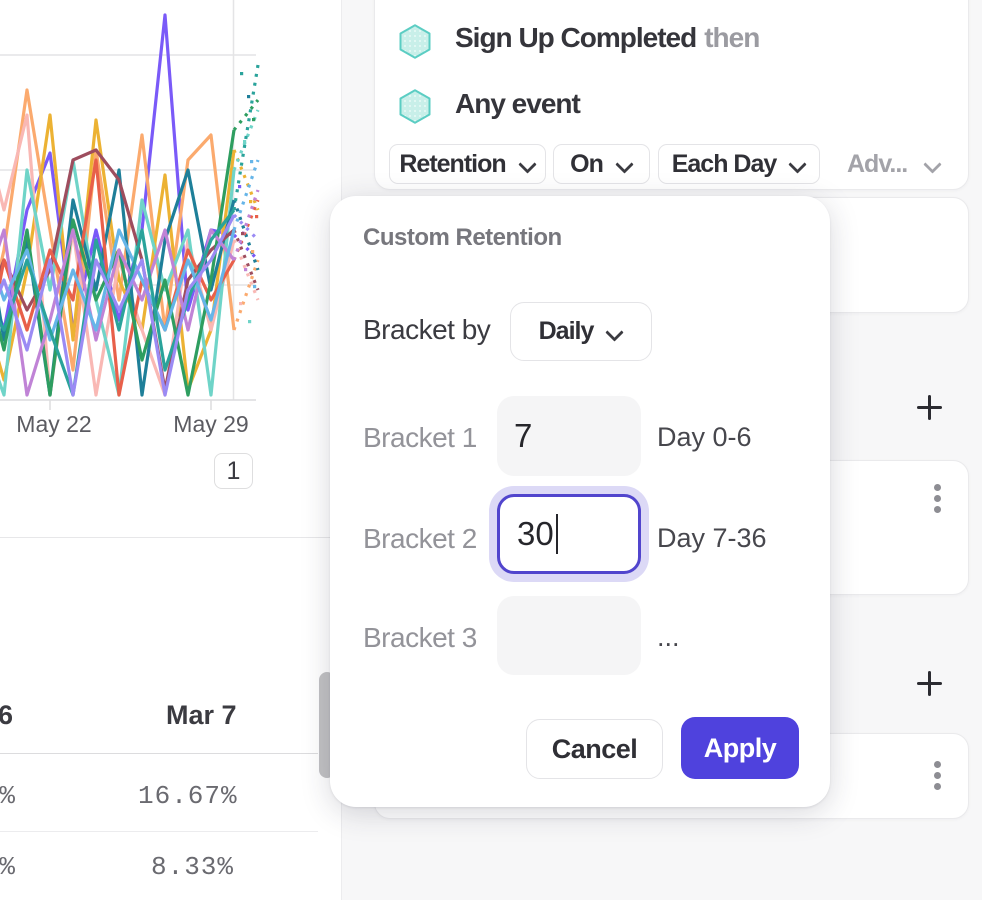 The image size is (982, 900). Describe the element at coordinates (53, 424) in the screenshot. I see `svg-text: May 22` at that location.